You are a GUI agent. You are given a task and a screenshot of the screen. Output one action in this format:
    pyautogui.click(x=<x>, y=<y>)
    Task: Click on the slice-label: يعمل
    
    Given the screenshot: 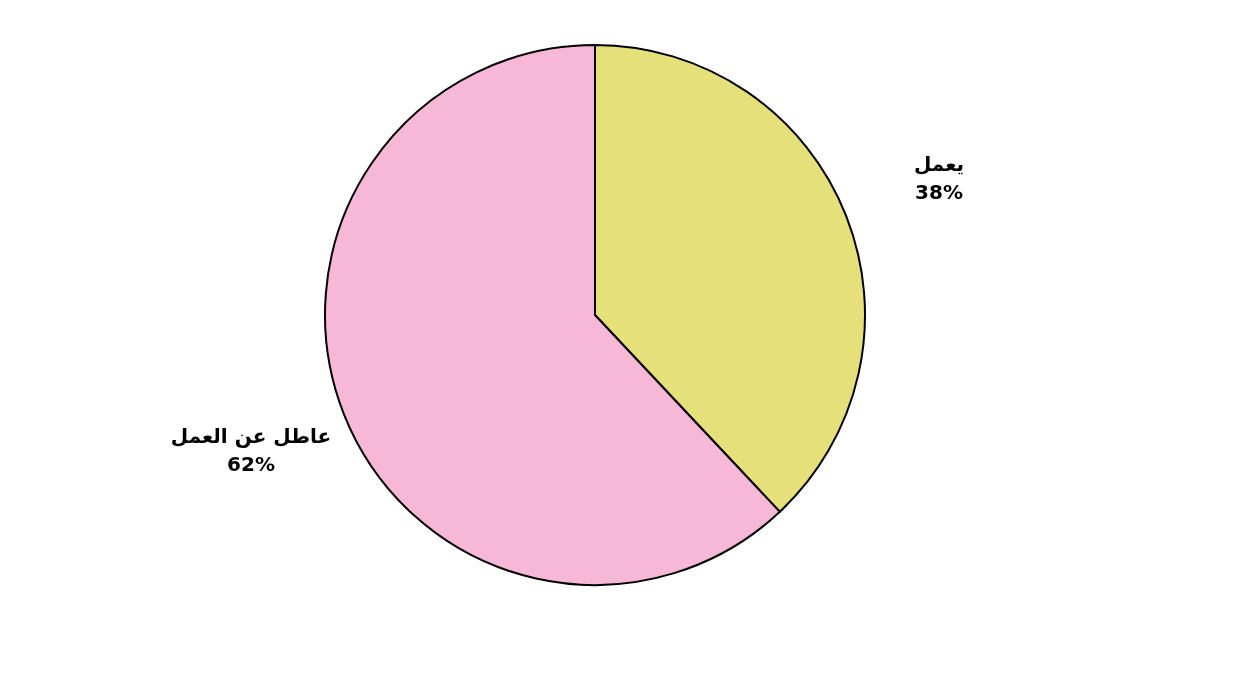 What is the action you would take?
    pyautogui.click(x=939, y=163)
    